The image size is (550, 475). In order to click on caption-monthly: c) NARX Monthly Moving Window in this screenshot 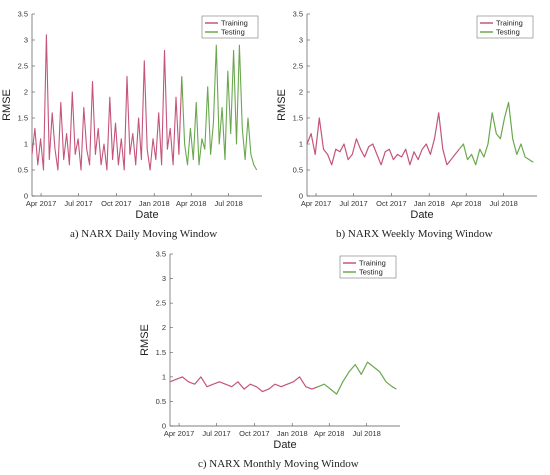, I will do `click(278, 464)`.